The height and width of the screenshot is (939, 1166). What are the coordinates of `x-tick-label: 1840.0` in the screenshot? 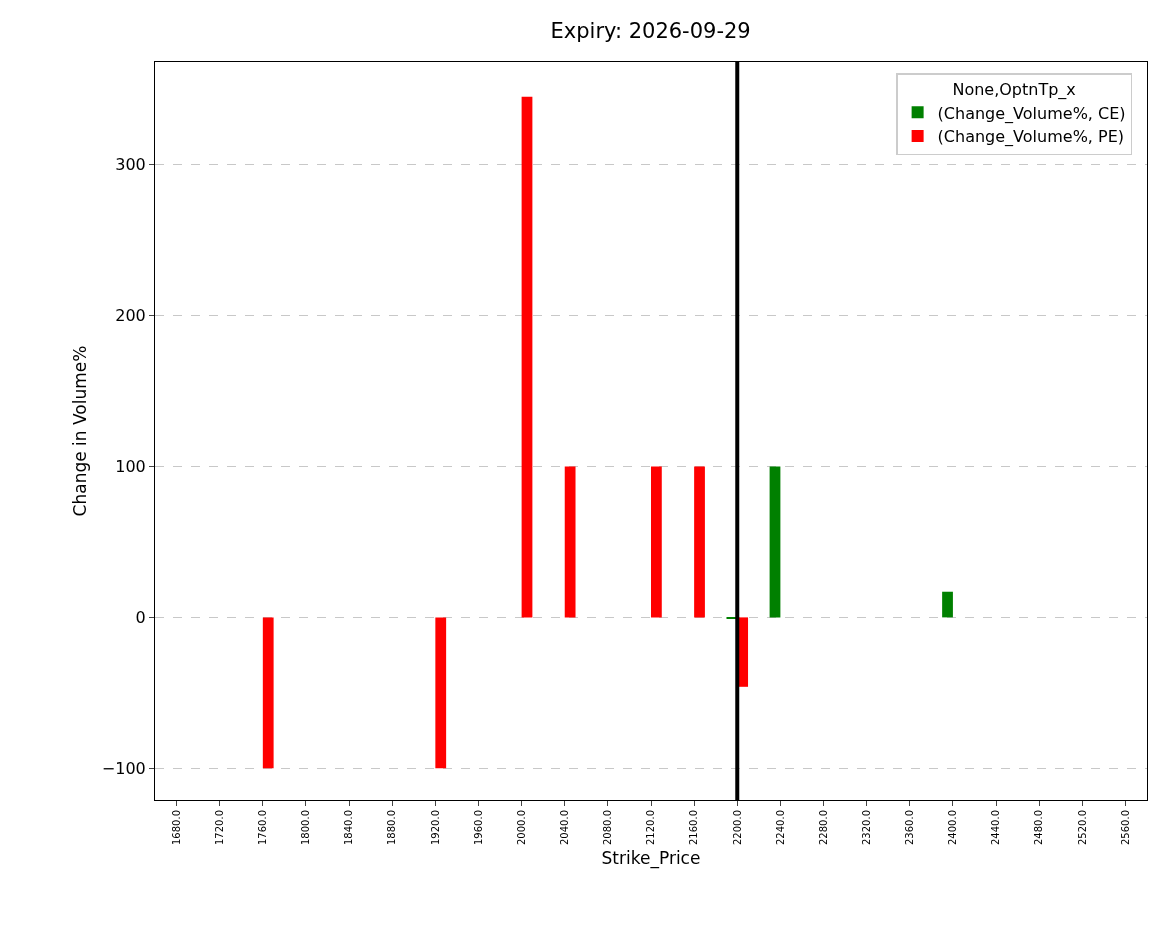 It's located at (349, 827).